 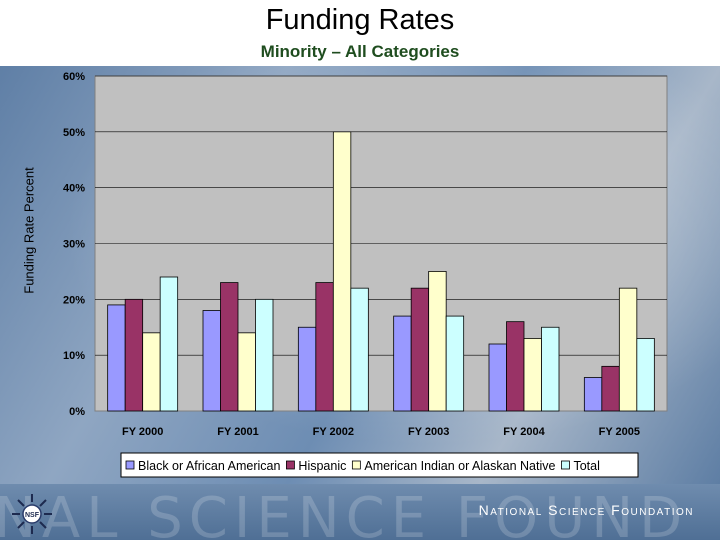 I want to click on y-tick-label: 10%, so click(x=74, y=356).